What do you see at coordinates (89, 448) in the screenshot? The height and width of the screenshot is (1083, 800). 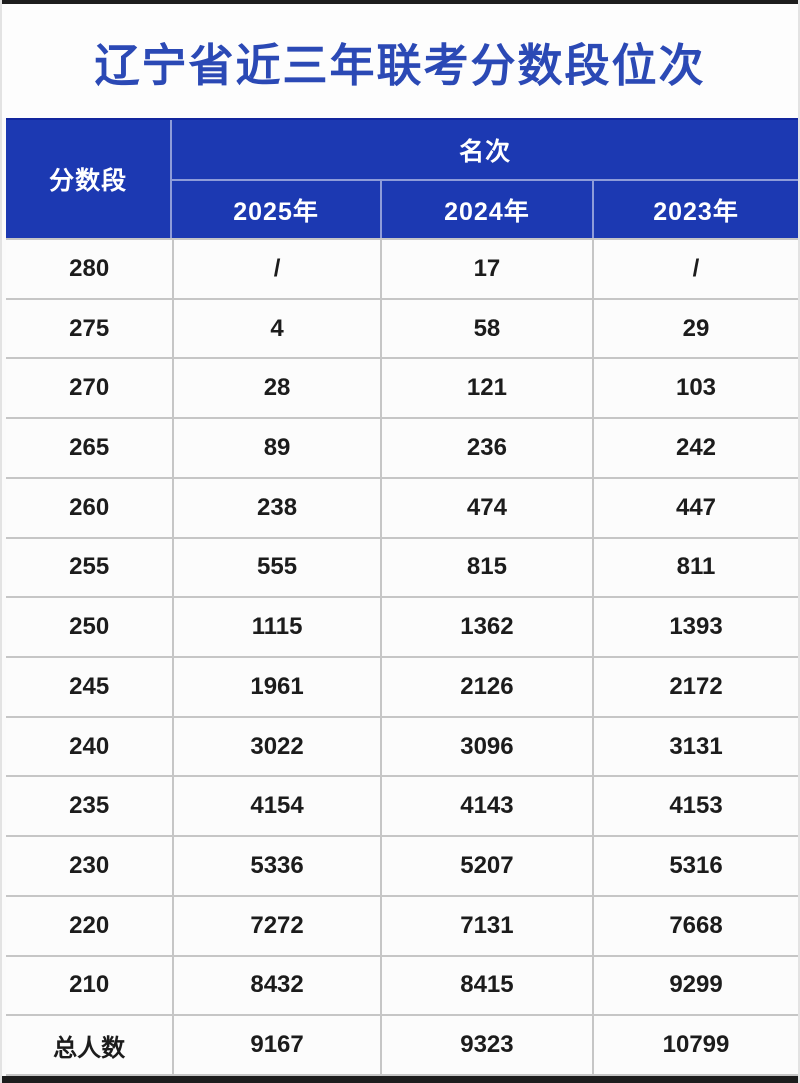 I see `score-range-cell: 265` at bounding box center [89, 448].